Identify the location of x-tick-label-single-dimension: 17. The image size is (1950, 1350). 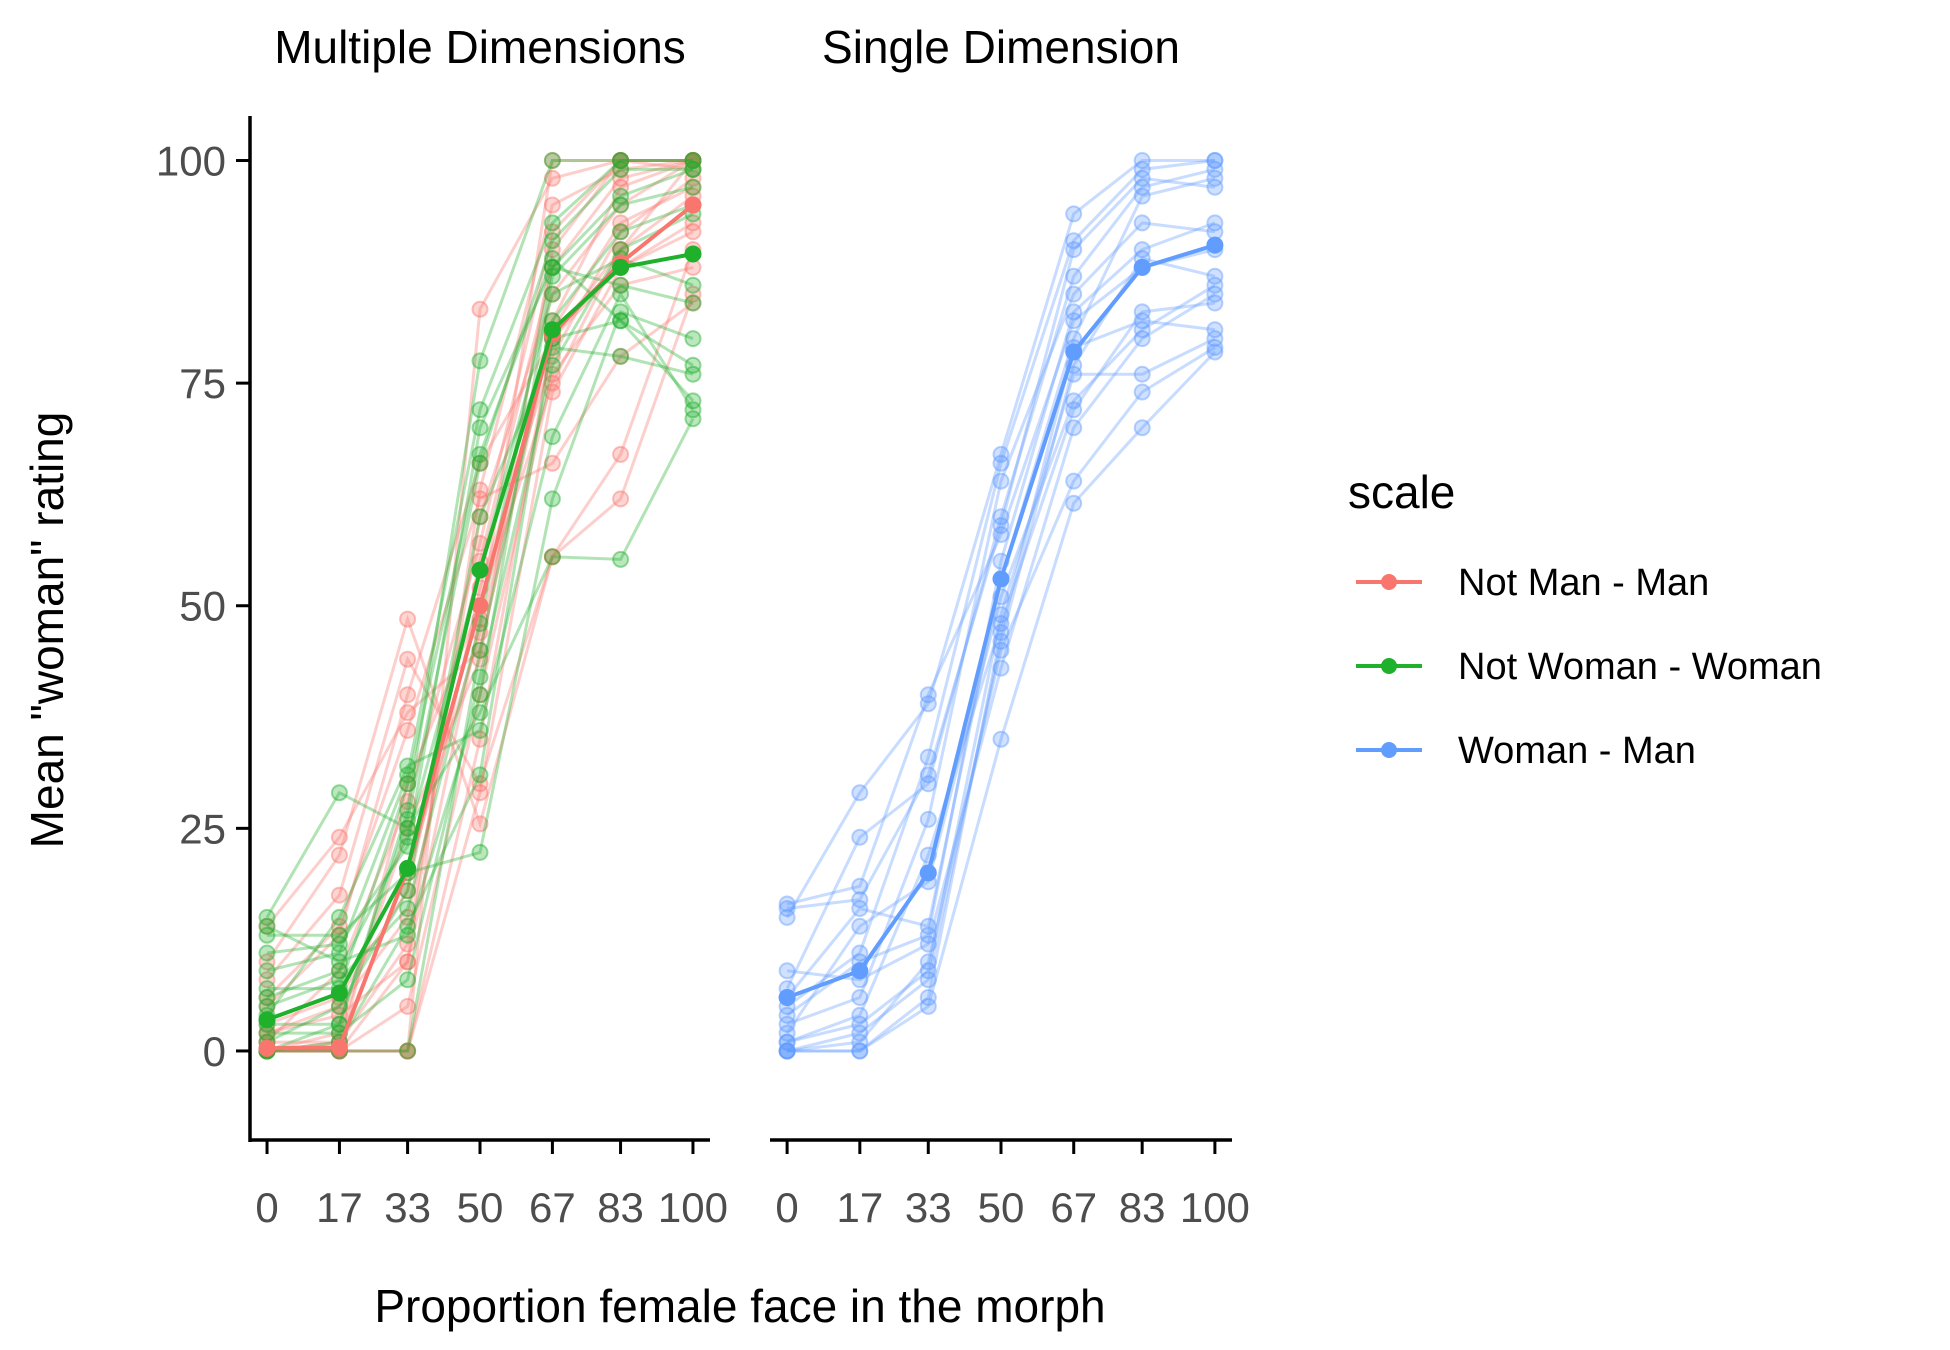
(859, 1207).